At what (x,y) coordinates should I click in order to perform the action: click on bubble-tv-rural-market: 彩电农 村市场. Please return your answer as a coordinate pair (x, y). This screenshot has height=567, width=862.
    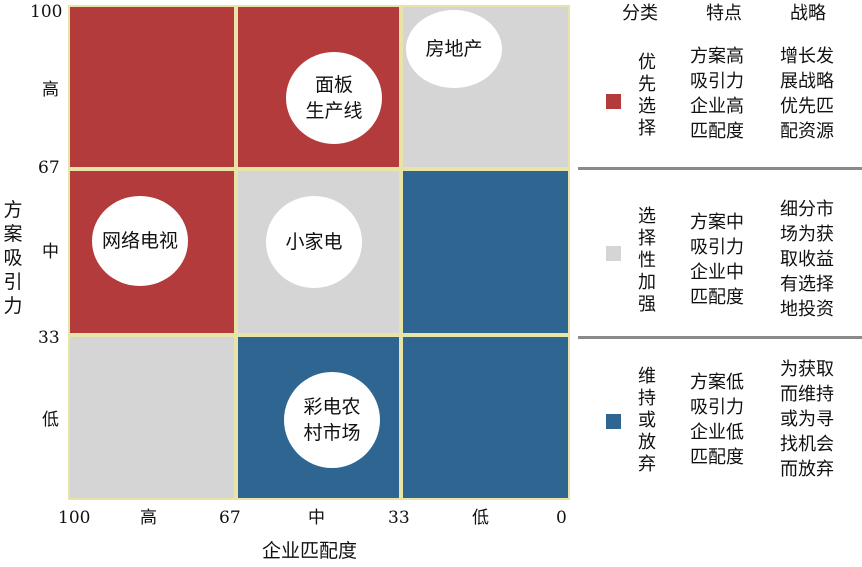
    Looking at the image, I should click on (332, 420).